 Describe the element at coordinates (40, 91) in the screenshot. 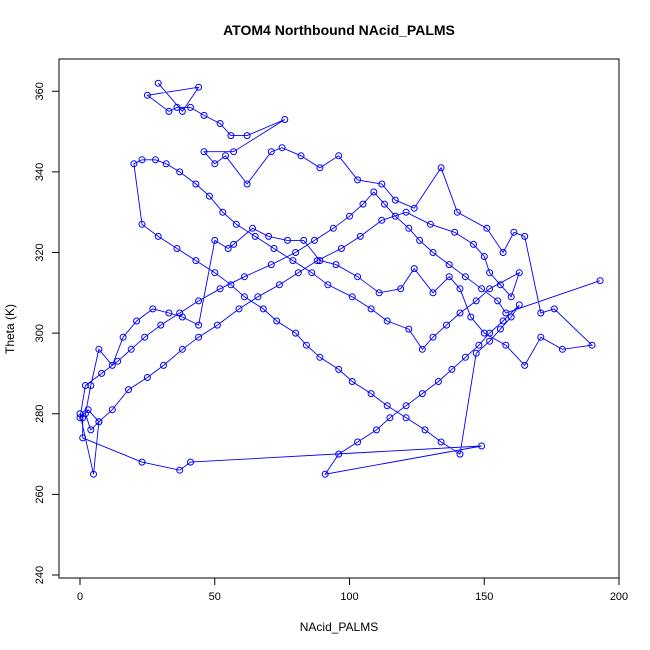

I see `y-tick-label: 360` at that location.